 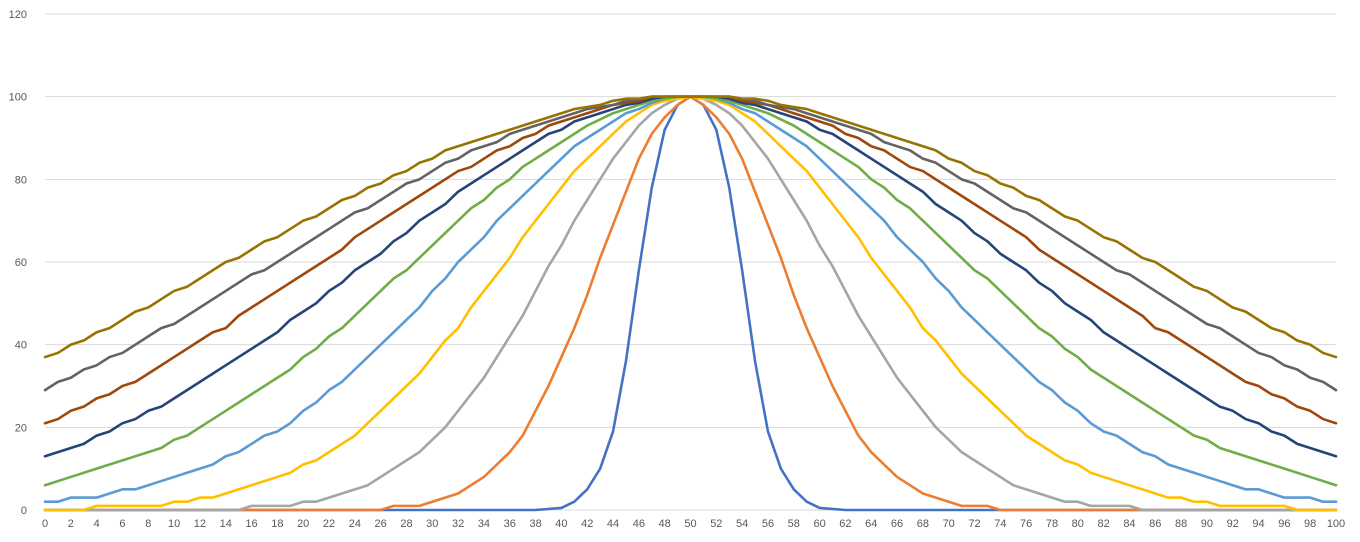 What do you see at coordinates (949, 524) in the screenshot?
I see `x-tick-label: 70` at bounding box center [949, 524].